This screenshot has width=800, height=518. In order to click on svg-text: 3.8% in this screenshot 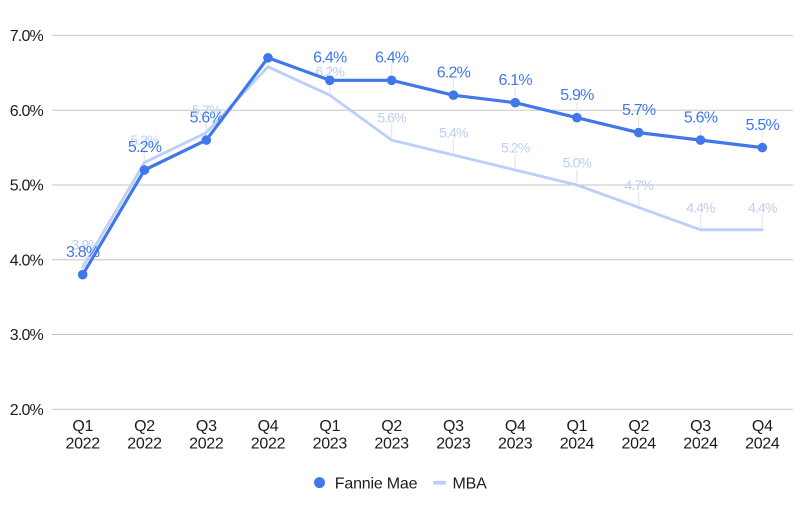, I will do `click(83, 252)`.